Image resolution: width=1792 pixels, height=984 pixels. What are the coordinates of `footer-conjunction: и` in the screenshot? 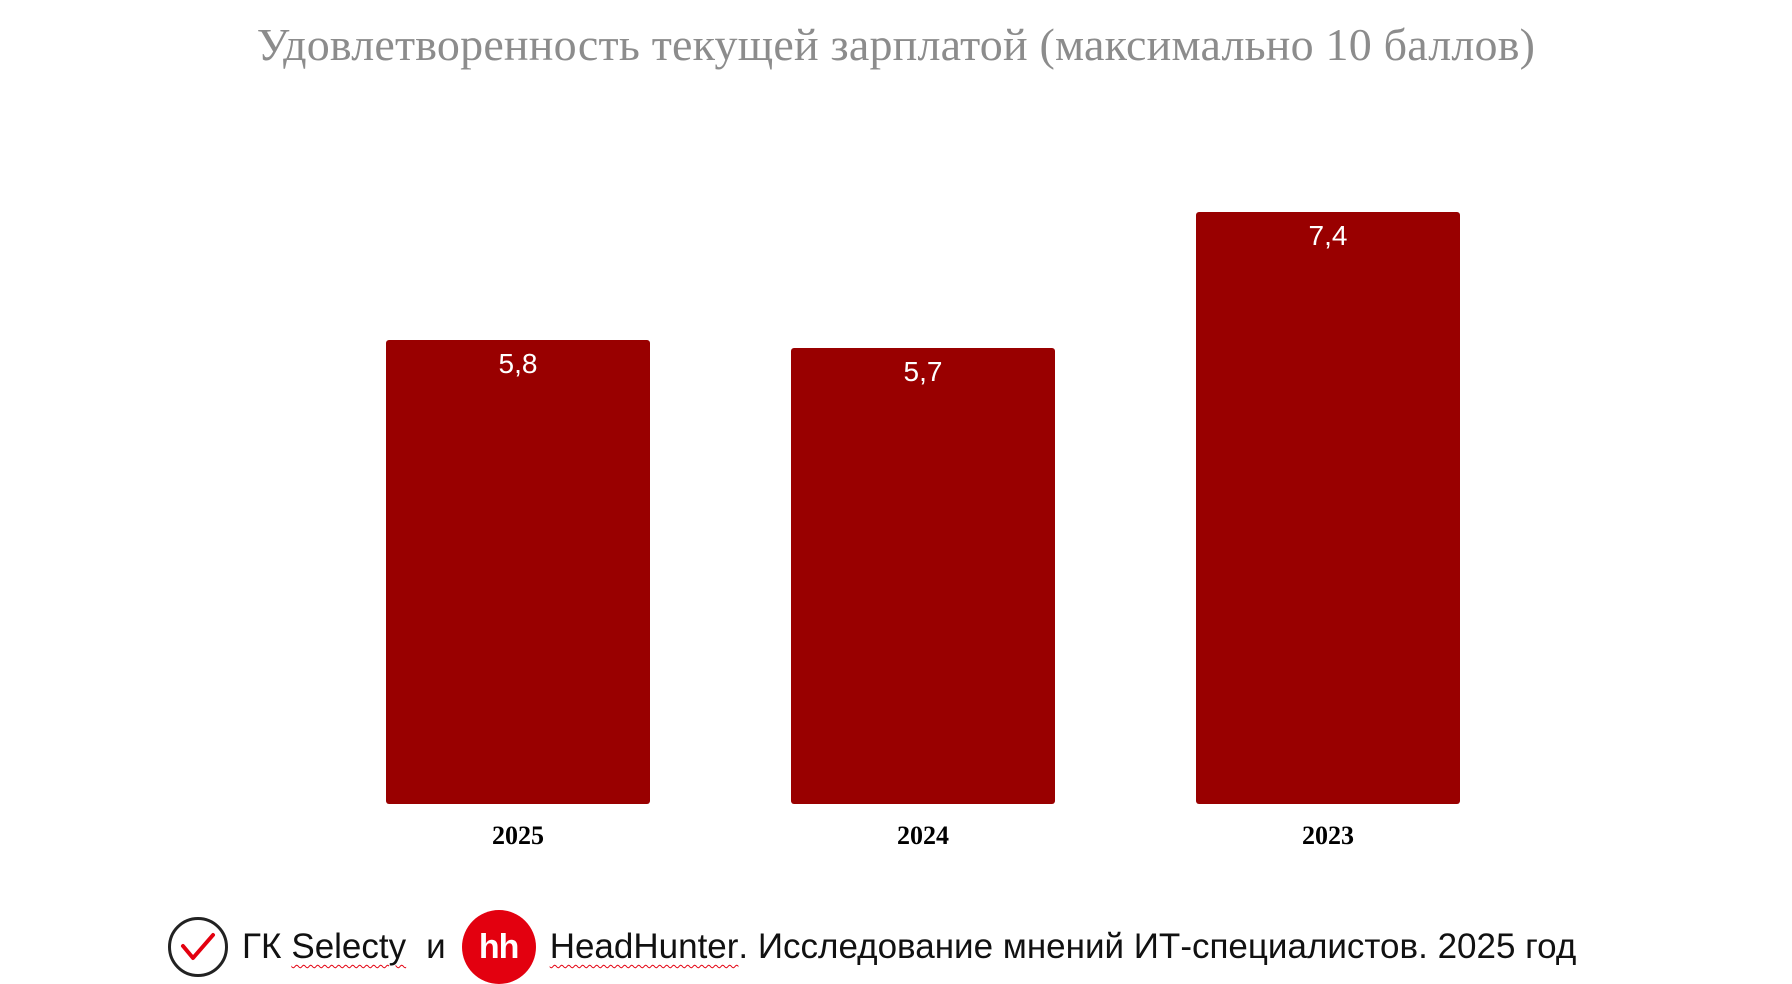 It's located at (436, 946).